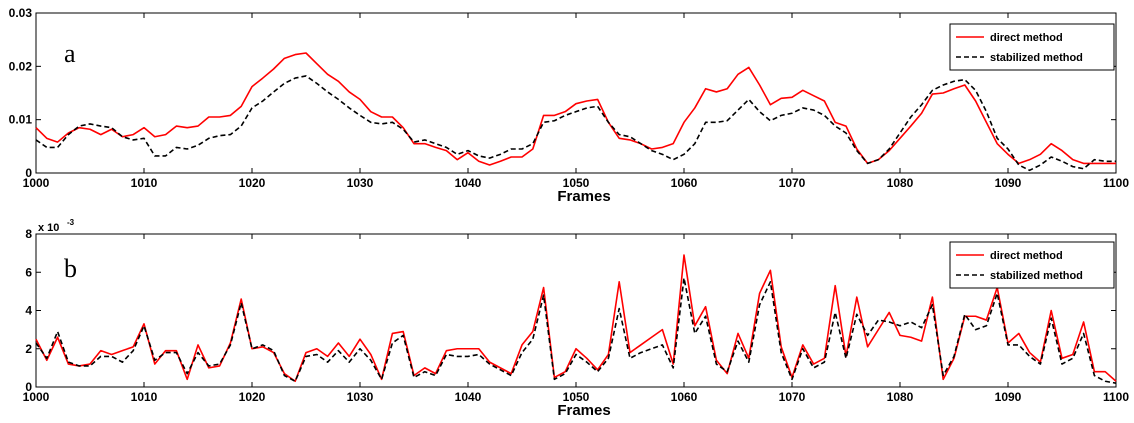  Describe the element at coordinates (28, 311) in the screenshot. I see `y-tick-label: 4` at that location.